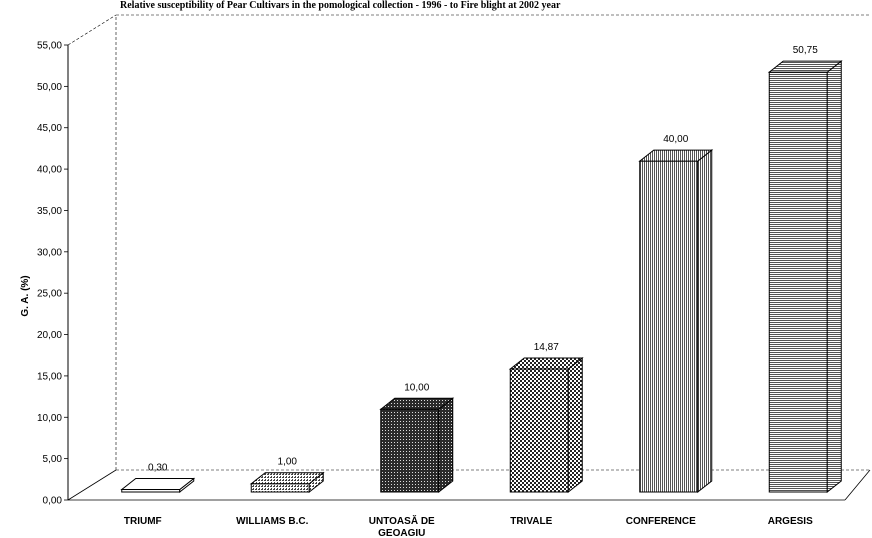  I want to click on y-tick-label: 45,00, so click(49, 128).